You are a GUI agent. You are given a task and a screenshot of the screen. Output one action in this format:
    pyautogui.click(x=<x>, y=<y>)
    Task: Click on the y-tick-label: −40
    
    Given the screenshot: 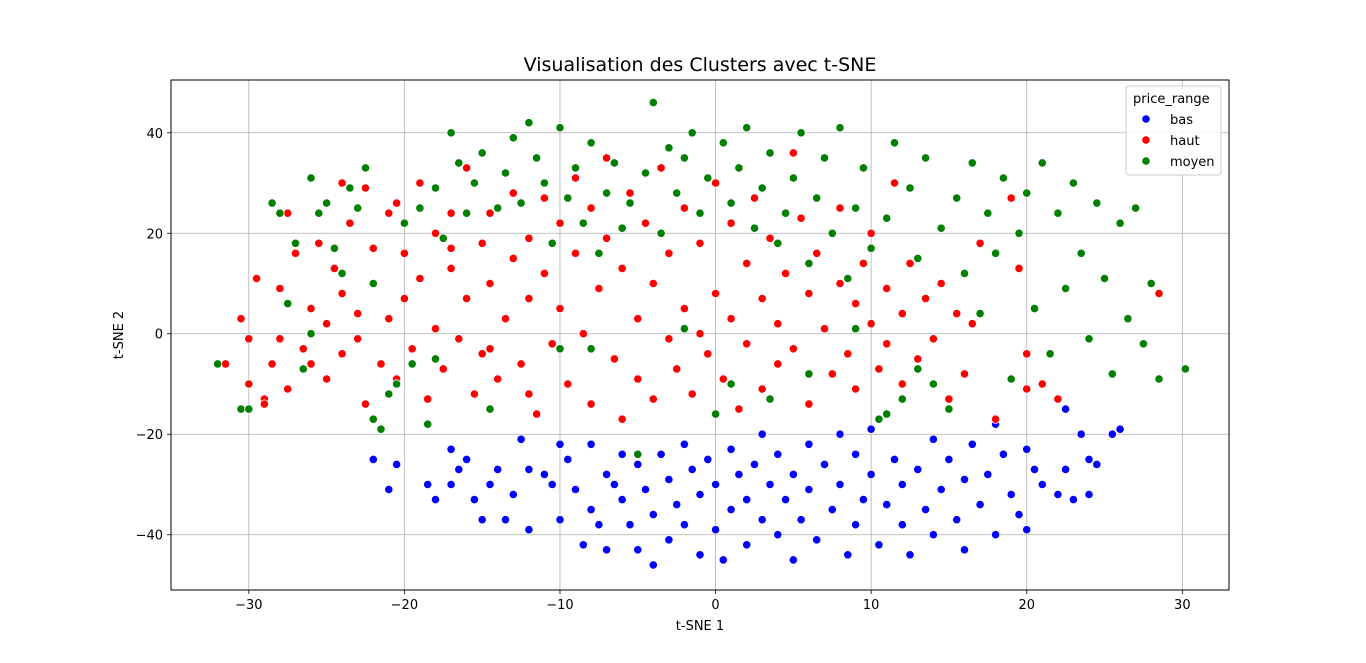 What is the action you would take?
    pyautogui.click(x=149, y=536)
    